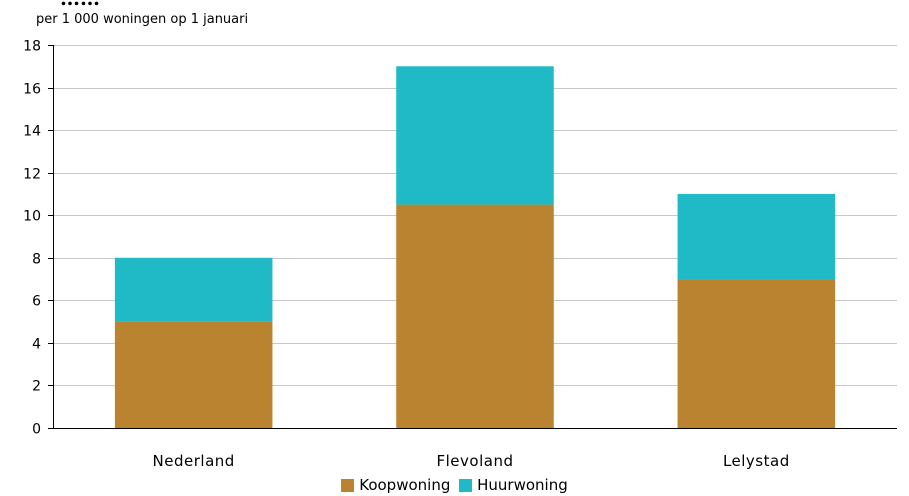 This screenshot has width=909, height=496. What do you see at coordinates (522, 485) in the screenshot?
I see `legend-label-huurwoning: Huurwoning` at bounding box center [522, 485].